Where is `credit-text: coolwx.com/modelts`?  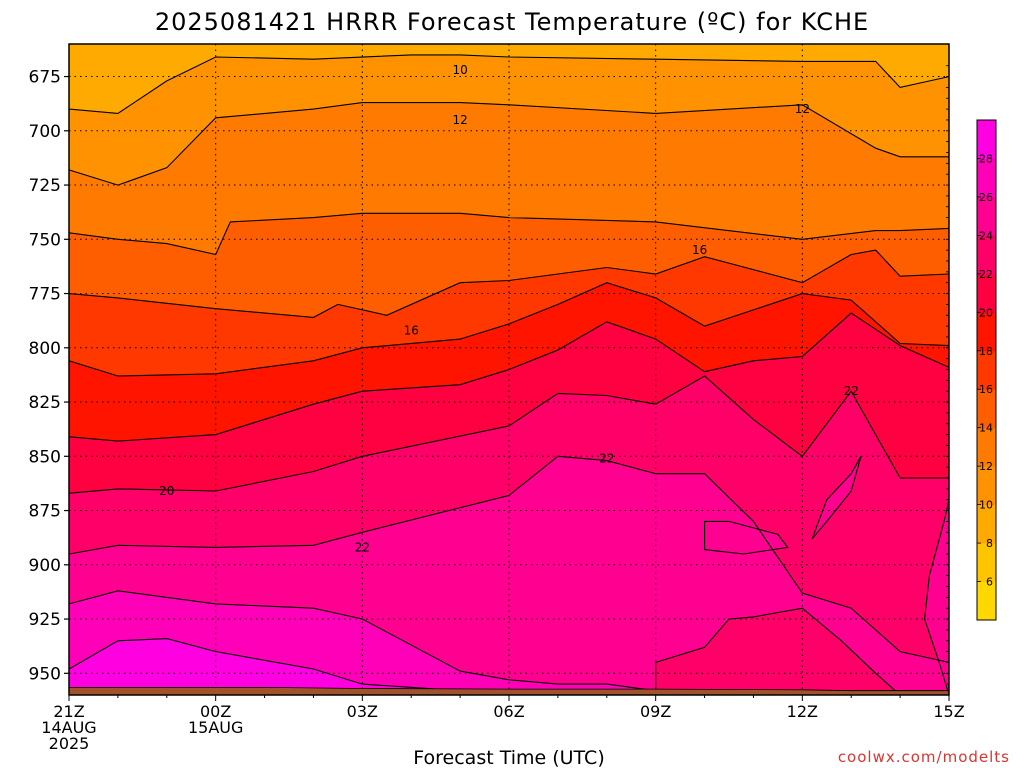
credit-text: coolwx.com/modelts is located at coordinates (924, 757).